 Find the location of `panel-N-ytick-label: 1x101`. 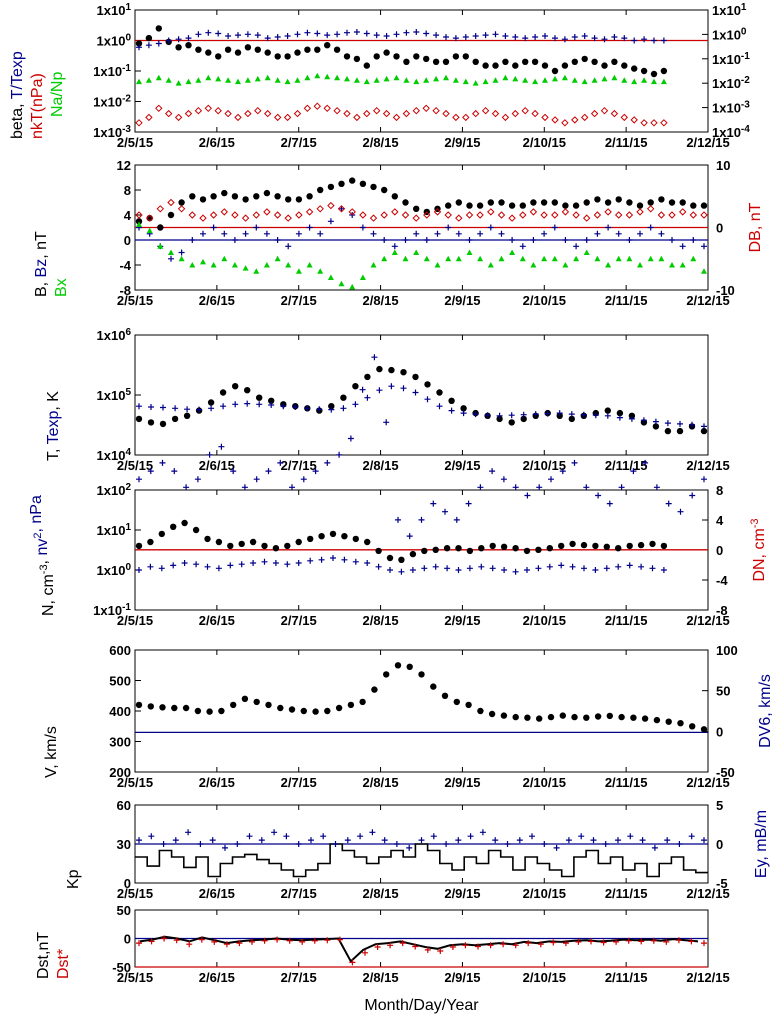

panel-N-ytick-label: 1x101 is located at coordinates (114, 530).